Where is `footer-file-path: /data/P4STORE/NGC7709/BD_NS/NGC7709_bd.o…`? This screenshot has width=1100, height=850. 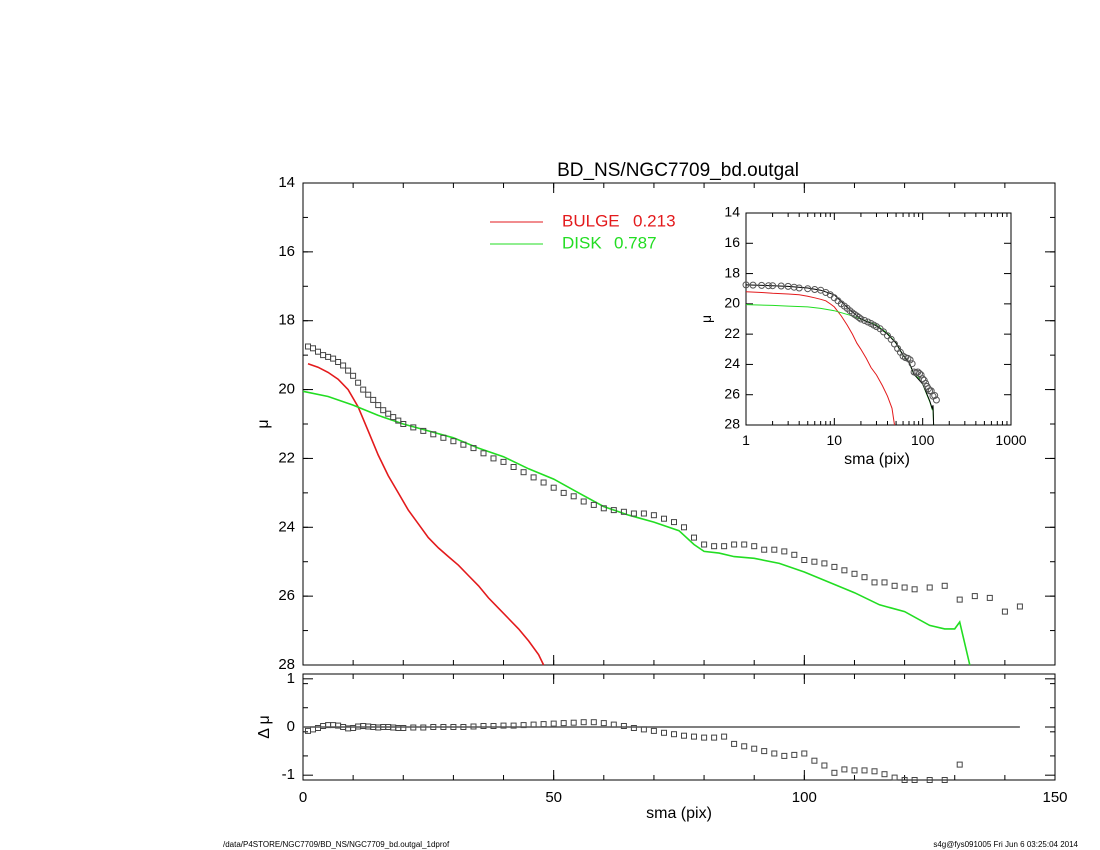
footer-file-path: /data/P4STORE/NGC7709/BD_NS/NGC7709_bd.o… is located at coordinates (336, 844).